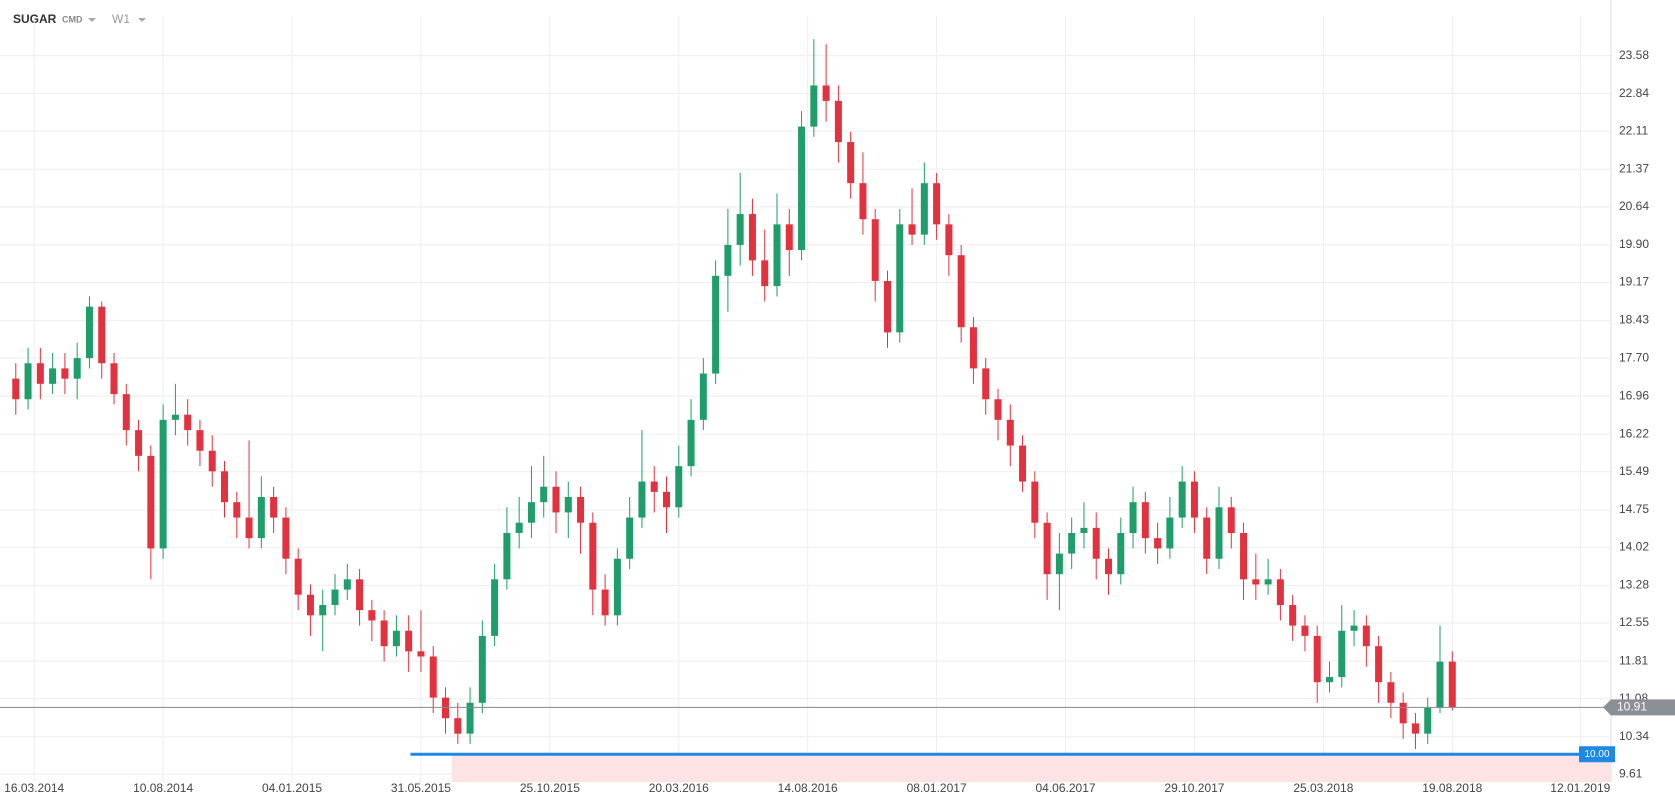 This screenshot has width=1675, height=801. What do you see at coordinates (1452, 788) in the screenshot?
I see `x-tick-label: 19.08.2018` at bounding box center [1452, 788].